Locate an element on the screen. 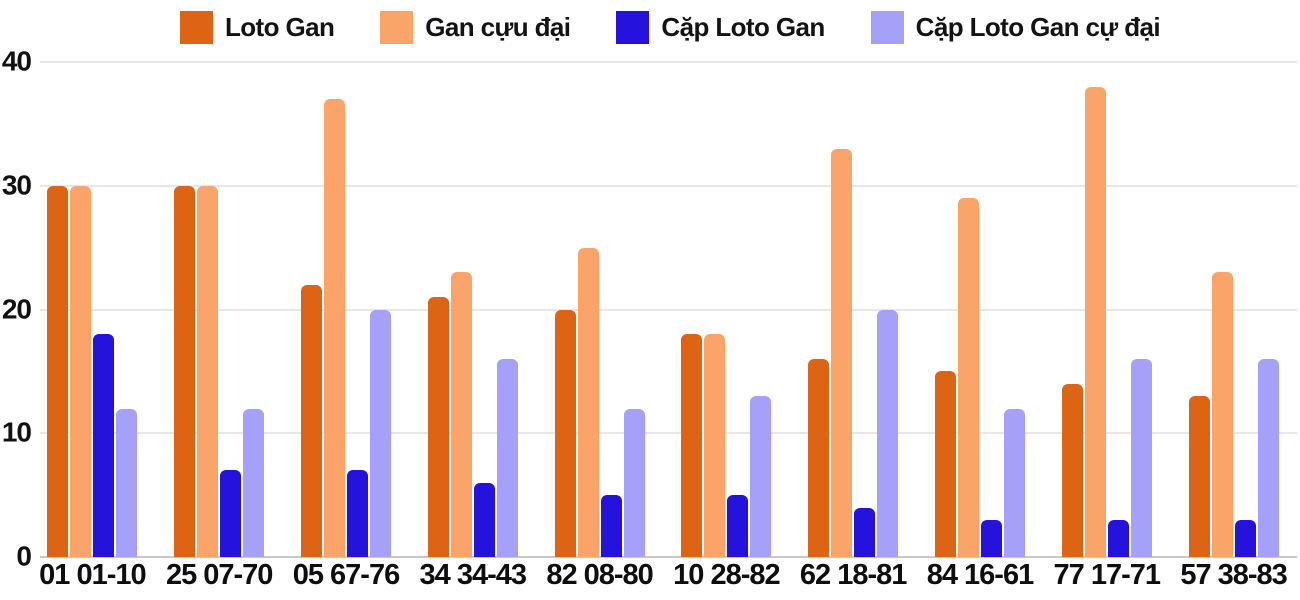 The width and height of the screenshot is (1300, 600). x-axis-label: 01 01-10 is located at coordinates (92, 575).